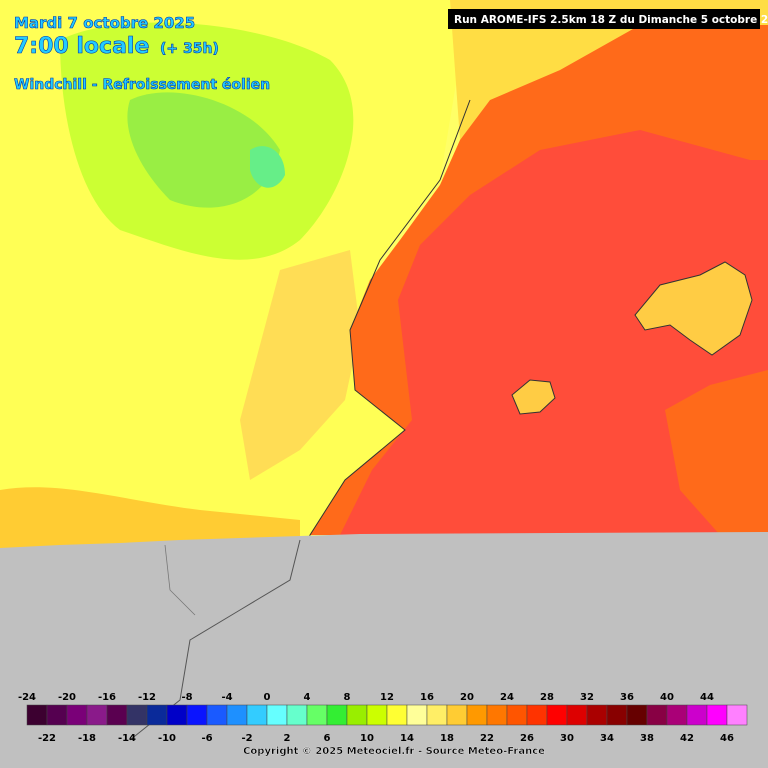 The height and width of the screenshot is (768, 768). I want to click on legend-label: 24, so click(507, 697).